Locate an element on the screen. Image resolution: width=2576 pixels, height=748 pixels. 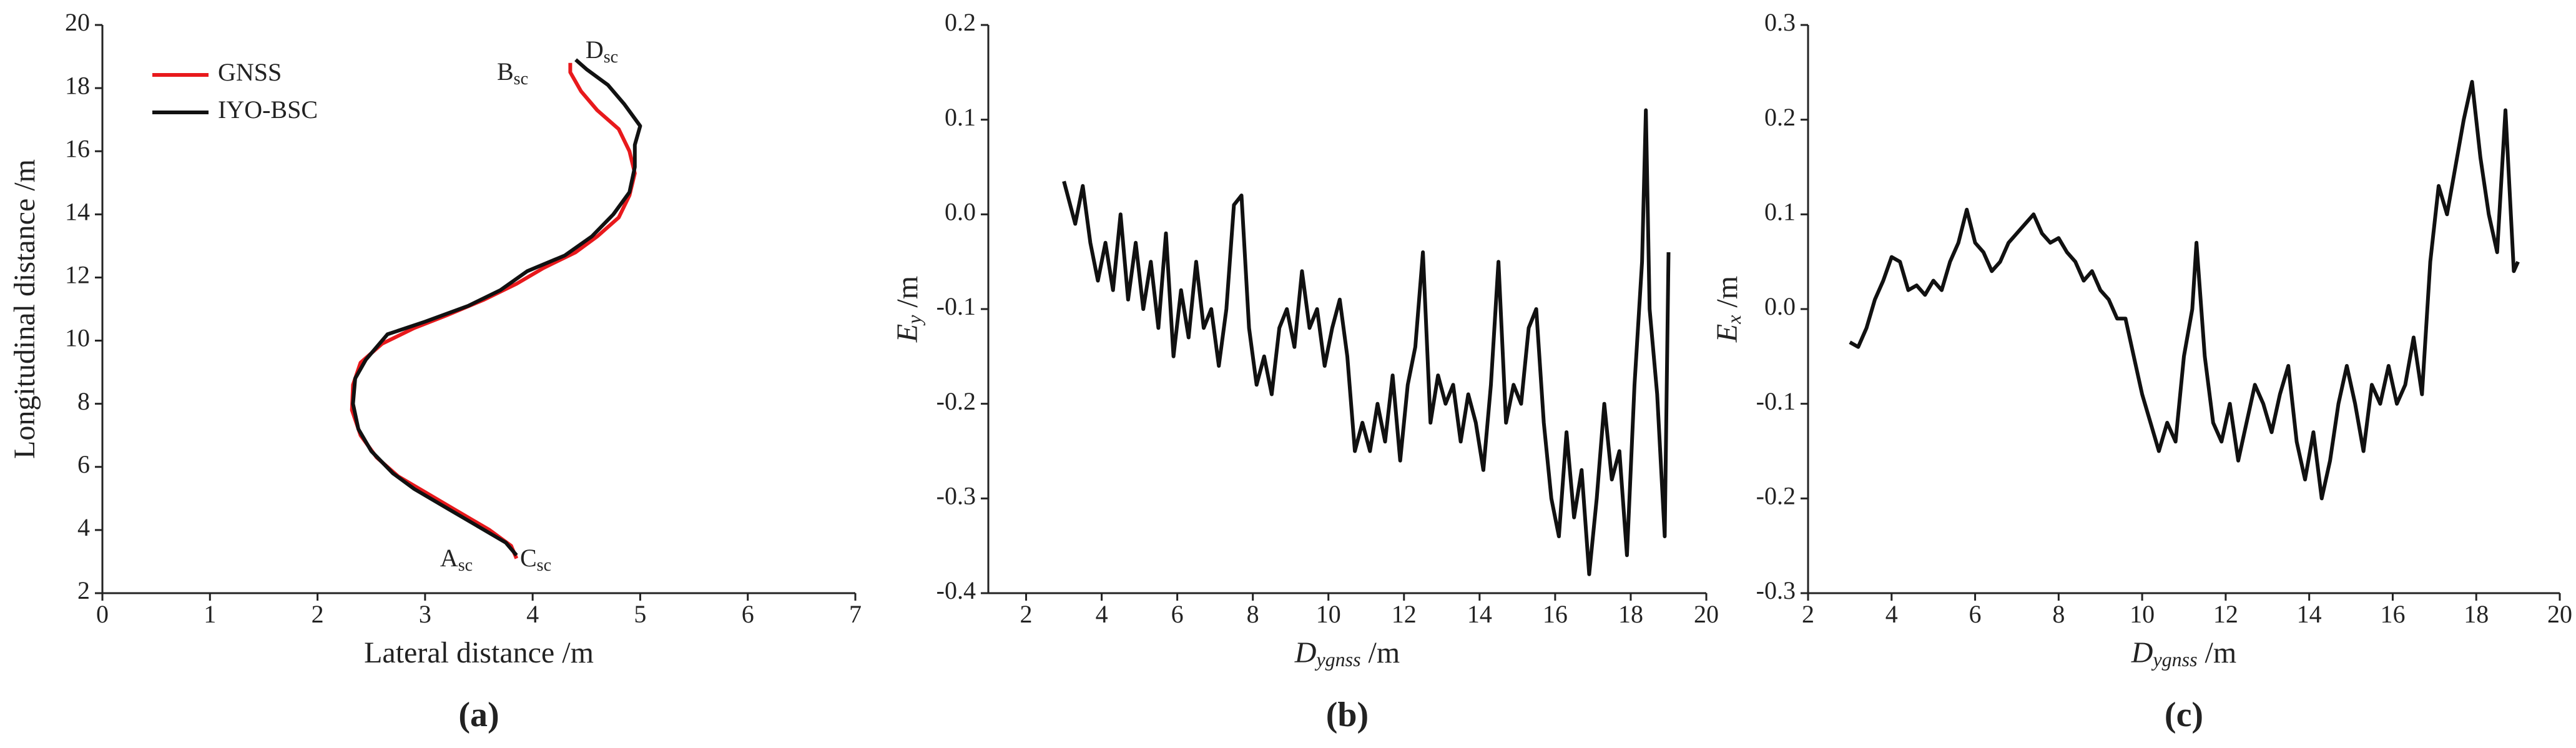
annotation-text: B is located at coordinates (505, 71).